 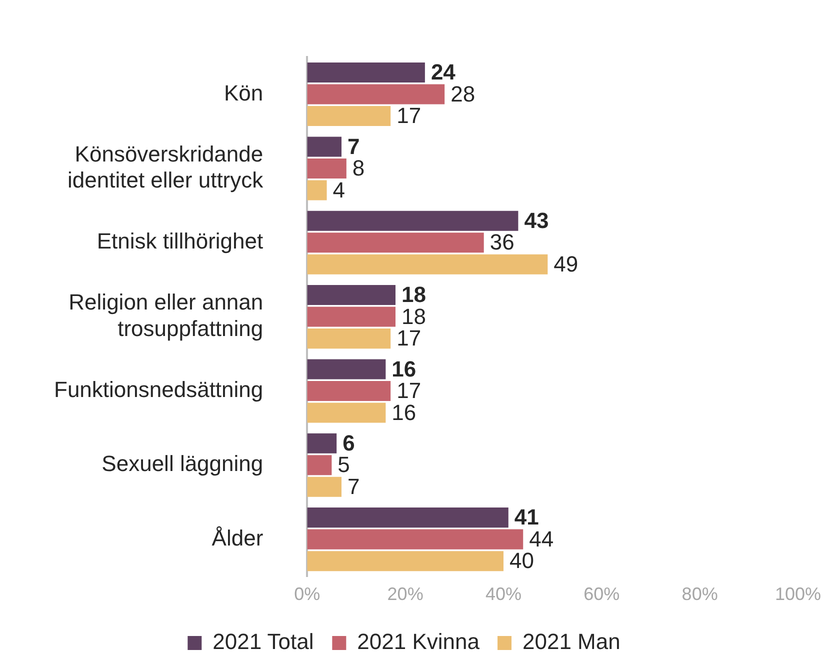 I want to click on legend-label: 2021 Man, so click(x=571, y=641).